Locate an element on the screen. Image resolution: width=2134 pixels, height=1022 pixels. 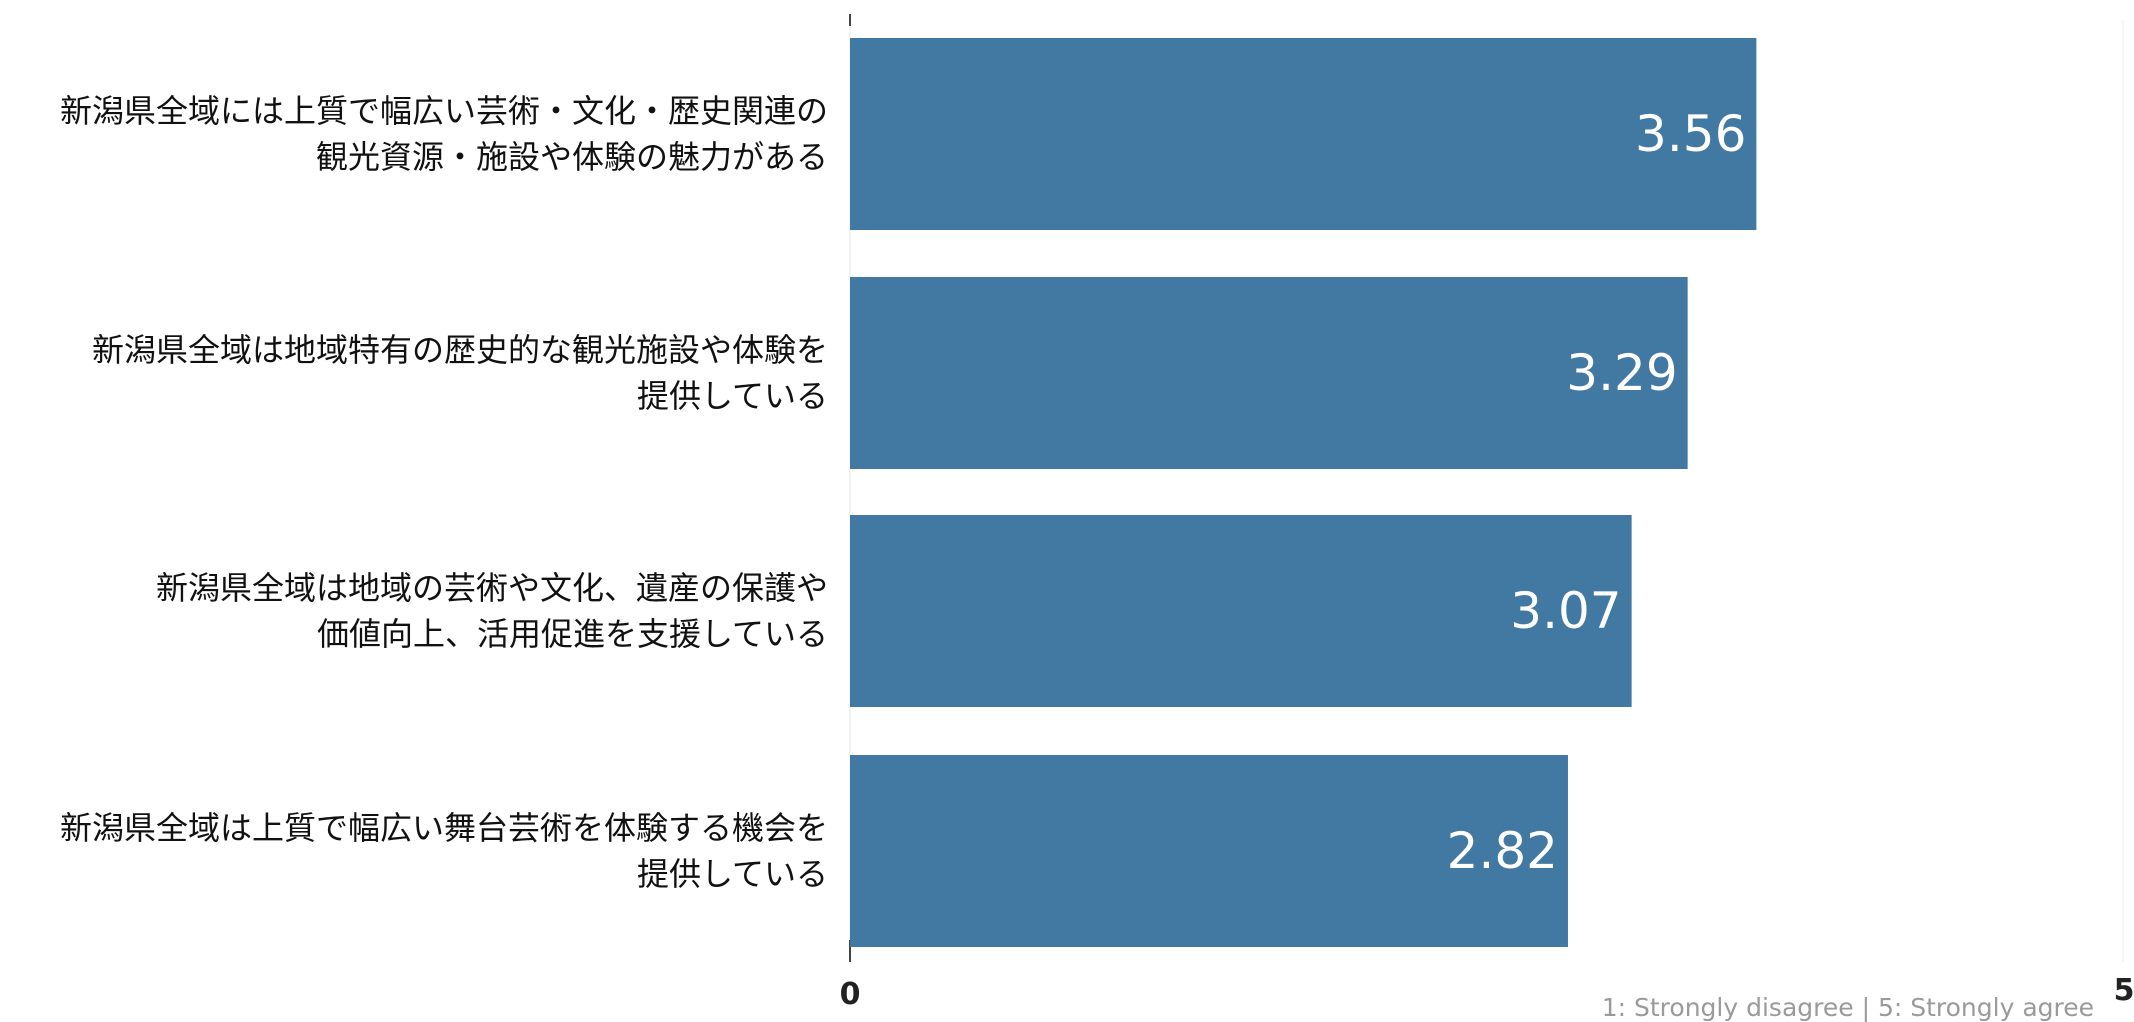
category-label-line: 新潟県全域は地域の芸術や文化、遺産の保護や is located at coordinates (492, 588).